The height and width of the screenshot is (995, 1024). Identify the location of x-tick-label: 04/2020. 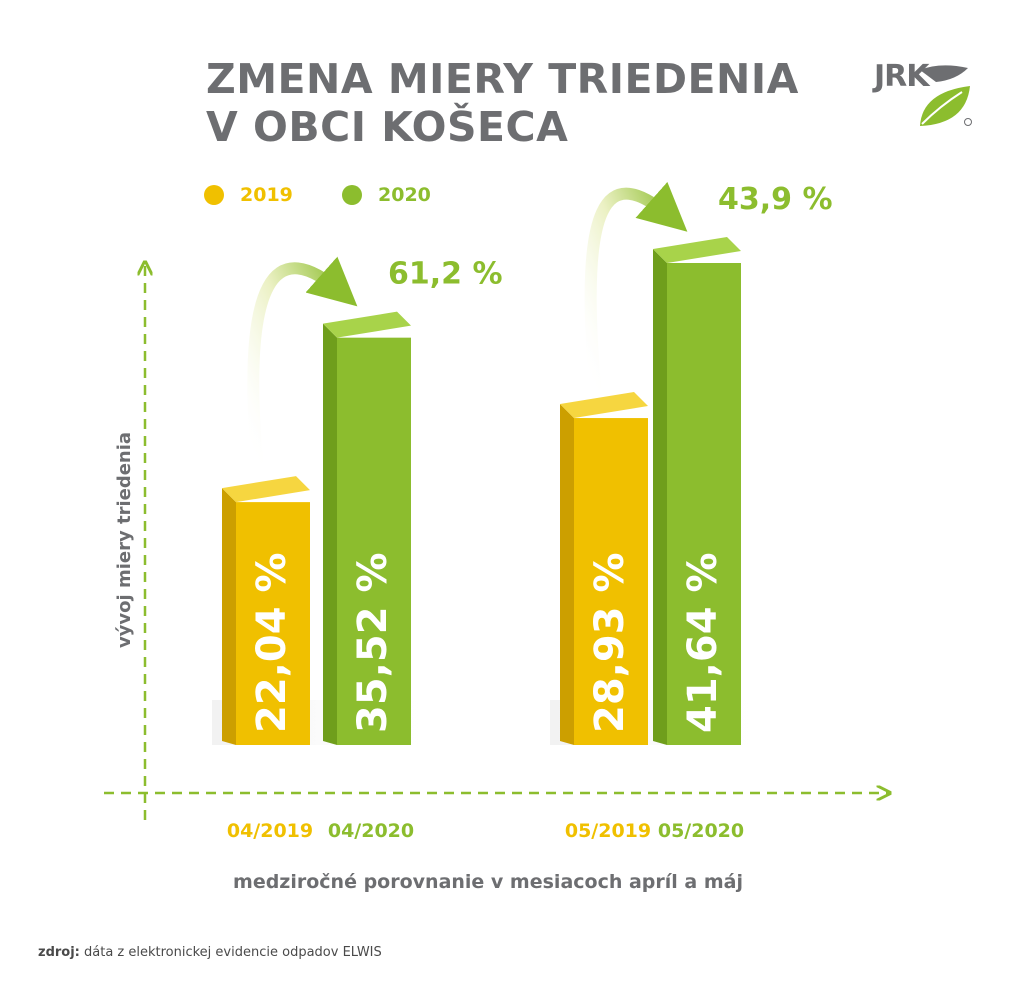
(371, 831).